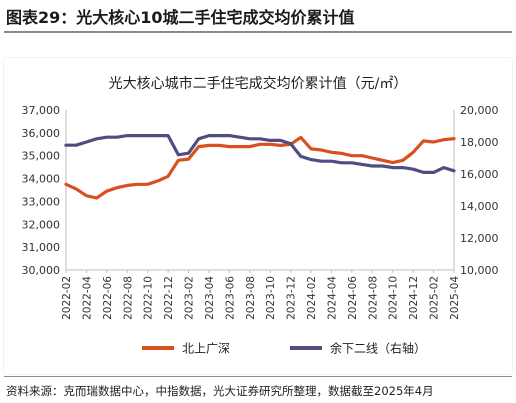  Describe the element at coordinates (312, 298) in the screenshot. I see `x-tick-label: 2024-02` at that location.